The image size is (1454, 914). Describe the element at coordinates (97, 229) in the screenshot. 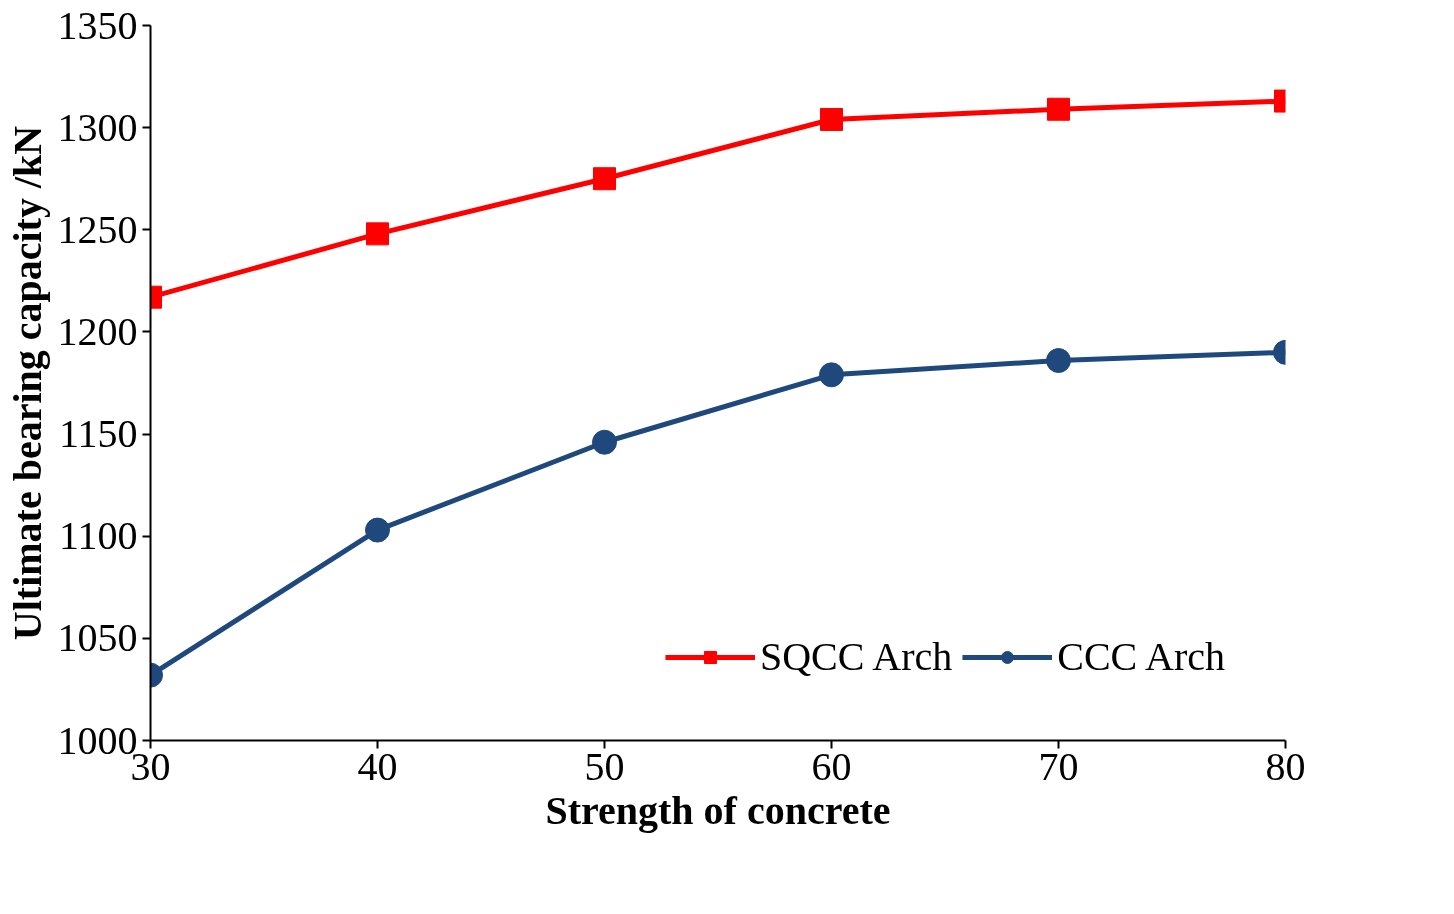

I see `y-tick-label: 1250` at that location.